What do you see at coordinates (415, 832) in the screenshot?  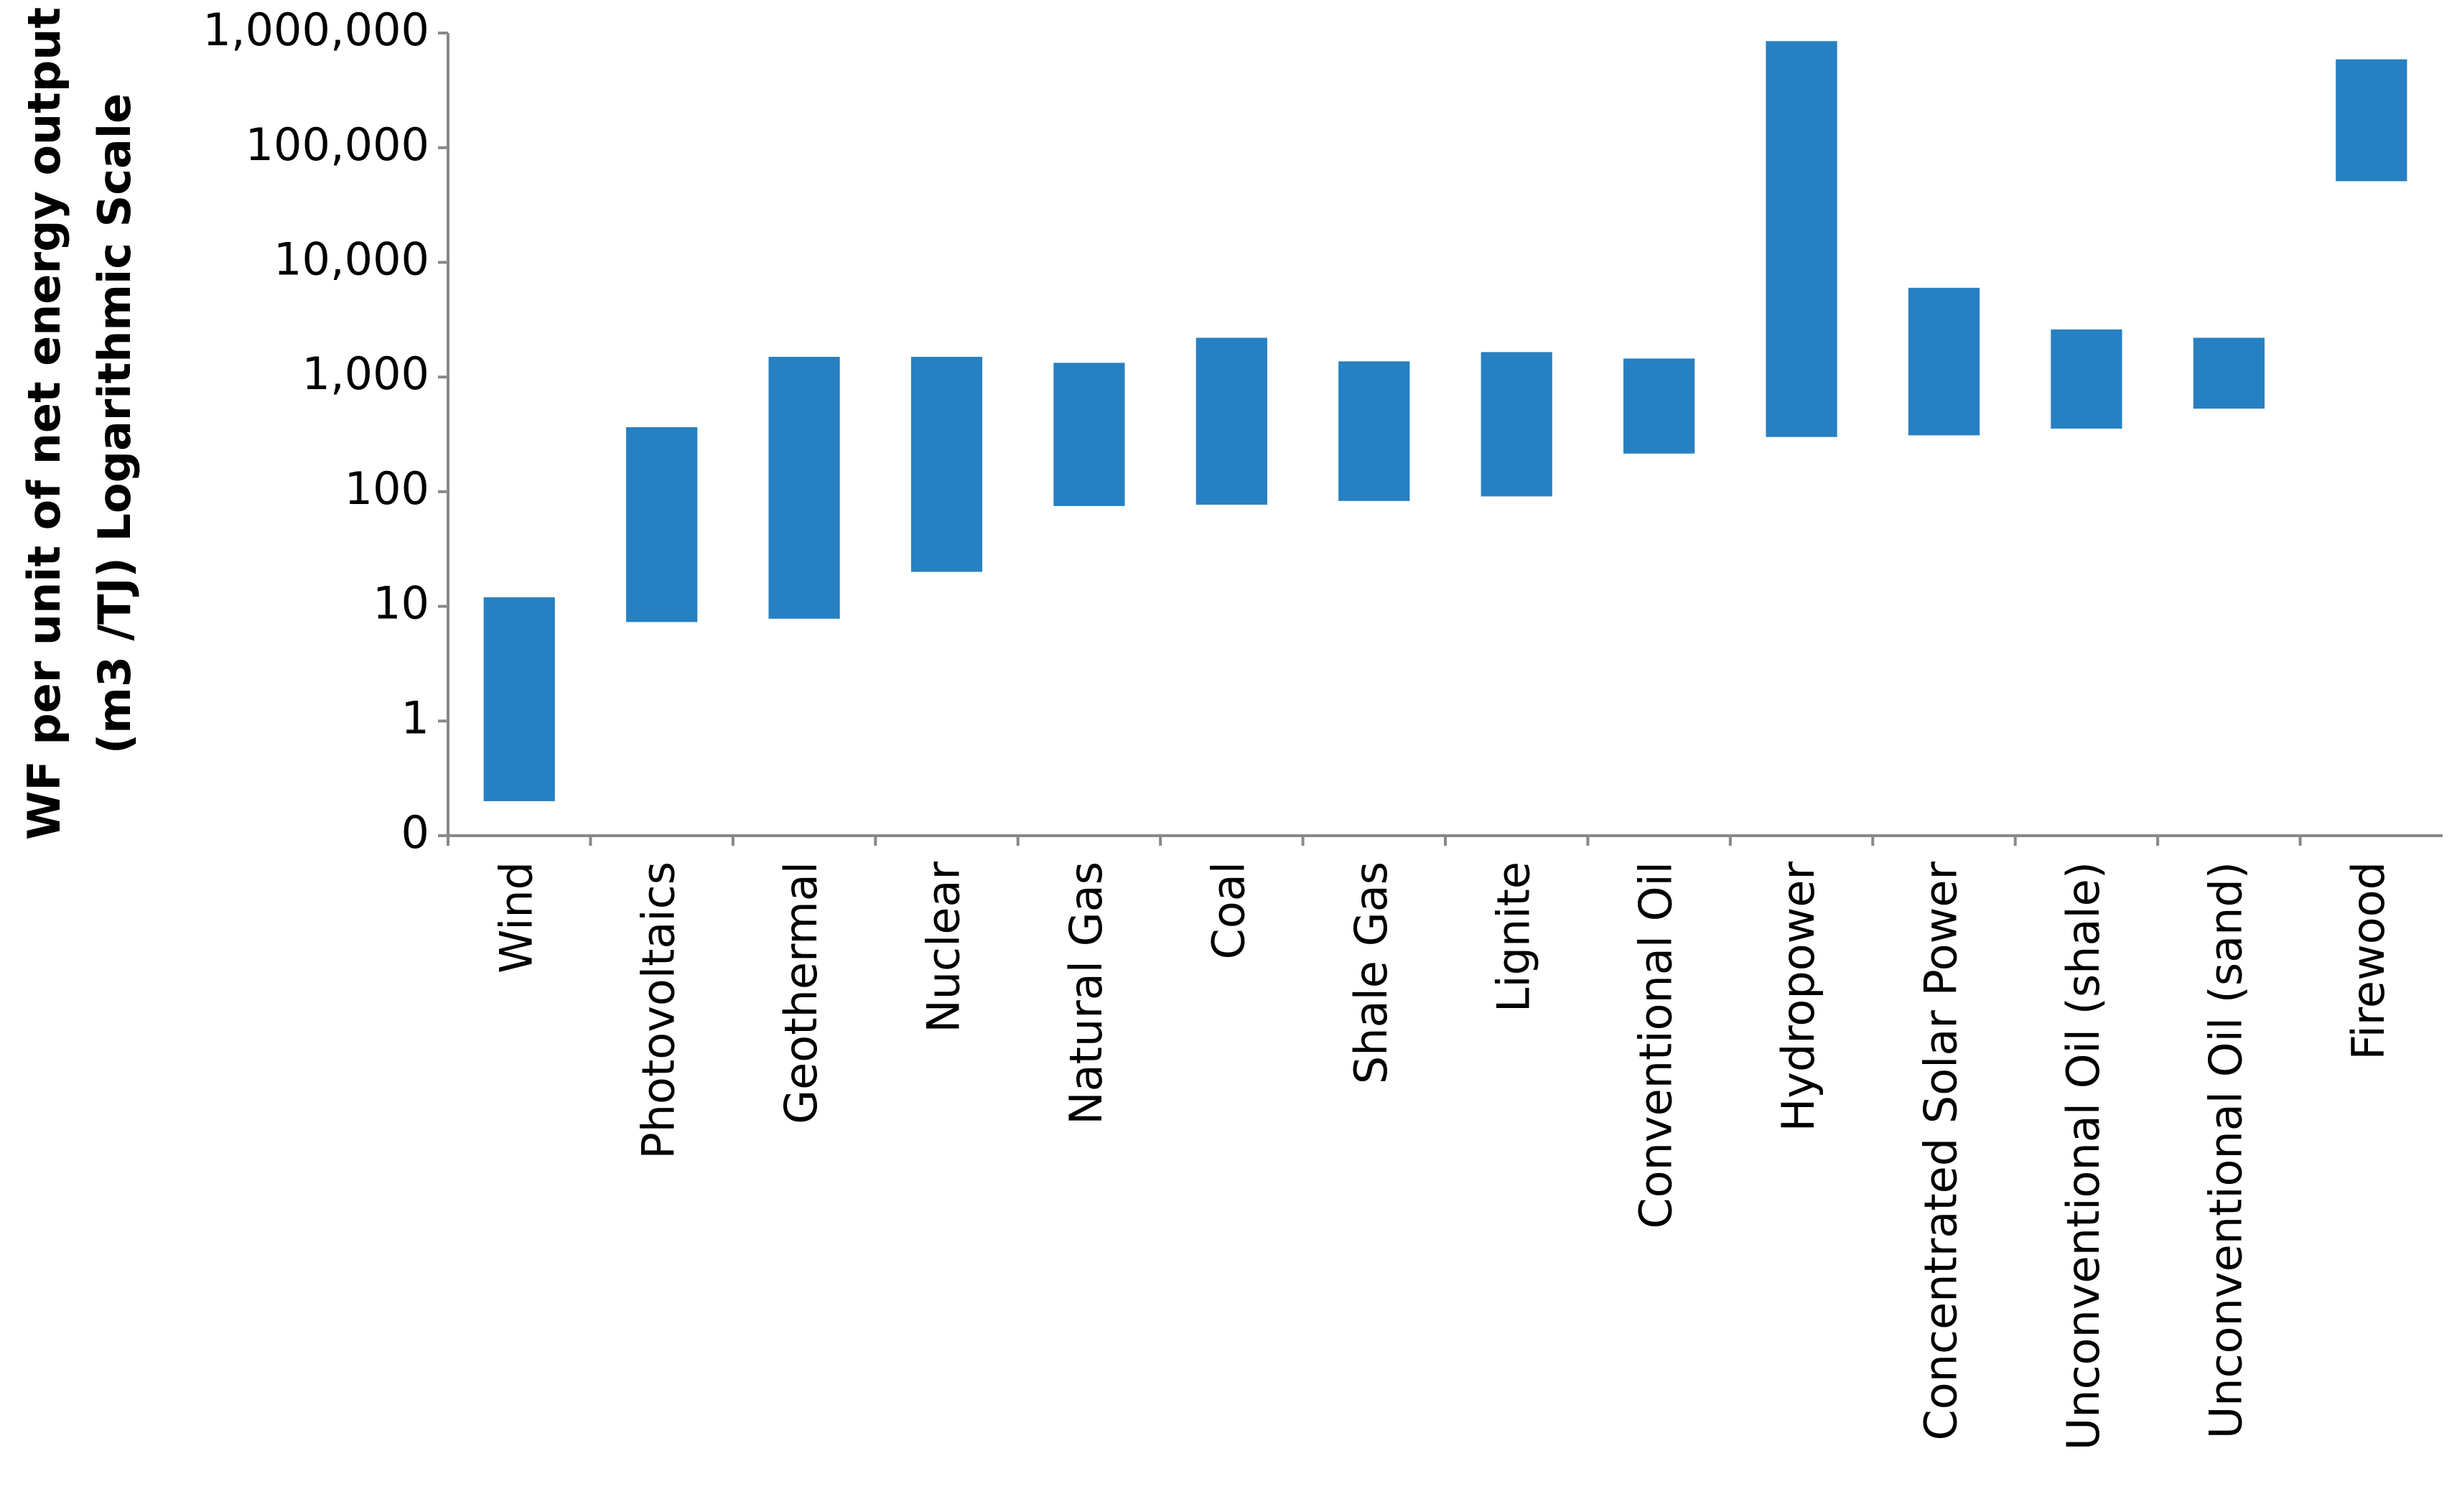 I see `y-tick-label: 0` at bounding box center [415, 832].